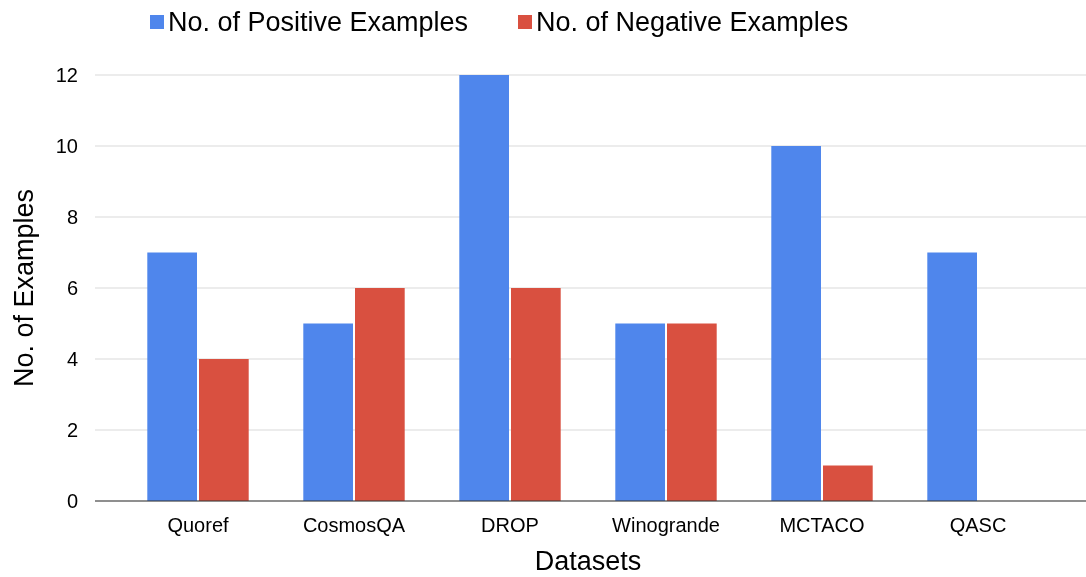 This screenshot has width=1086, height=577. What do you see at coordinates (72, 430) in the screenshot?
I see `y-tick-label: 2` at bounding box center [72, 430].